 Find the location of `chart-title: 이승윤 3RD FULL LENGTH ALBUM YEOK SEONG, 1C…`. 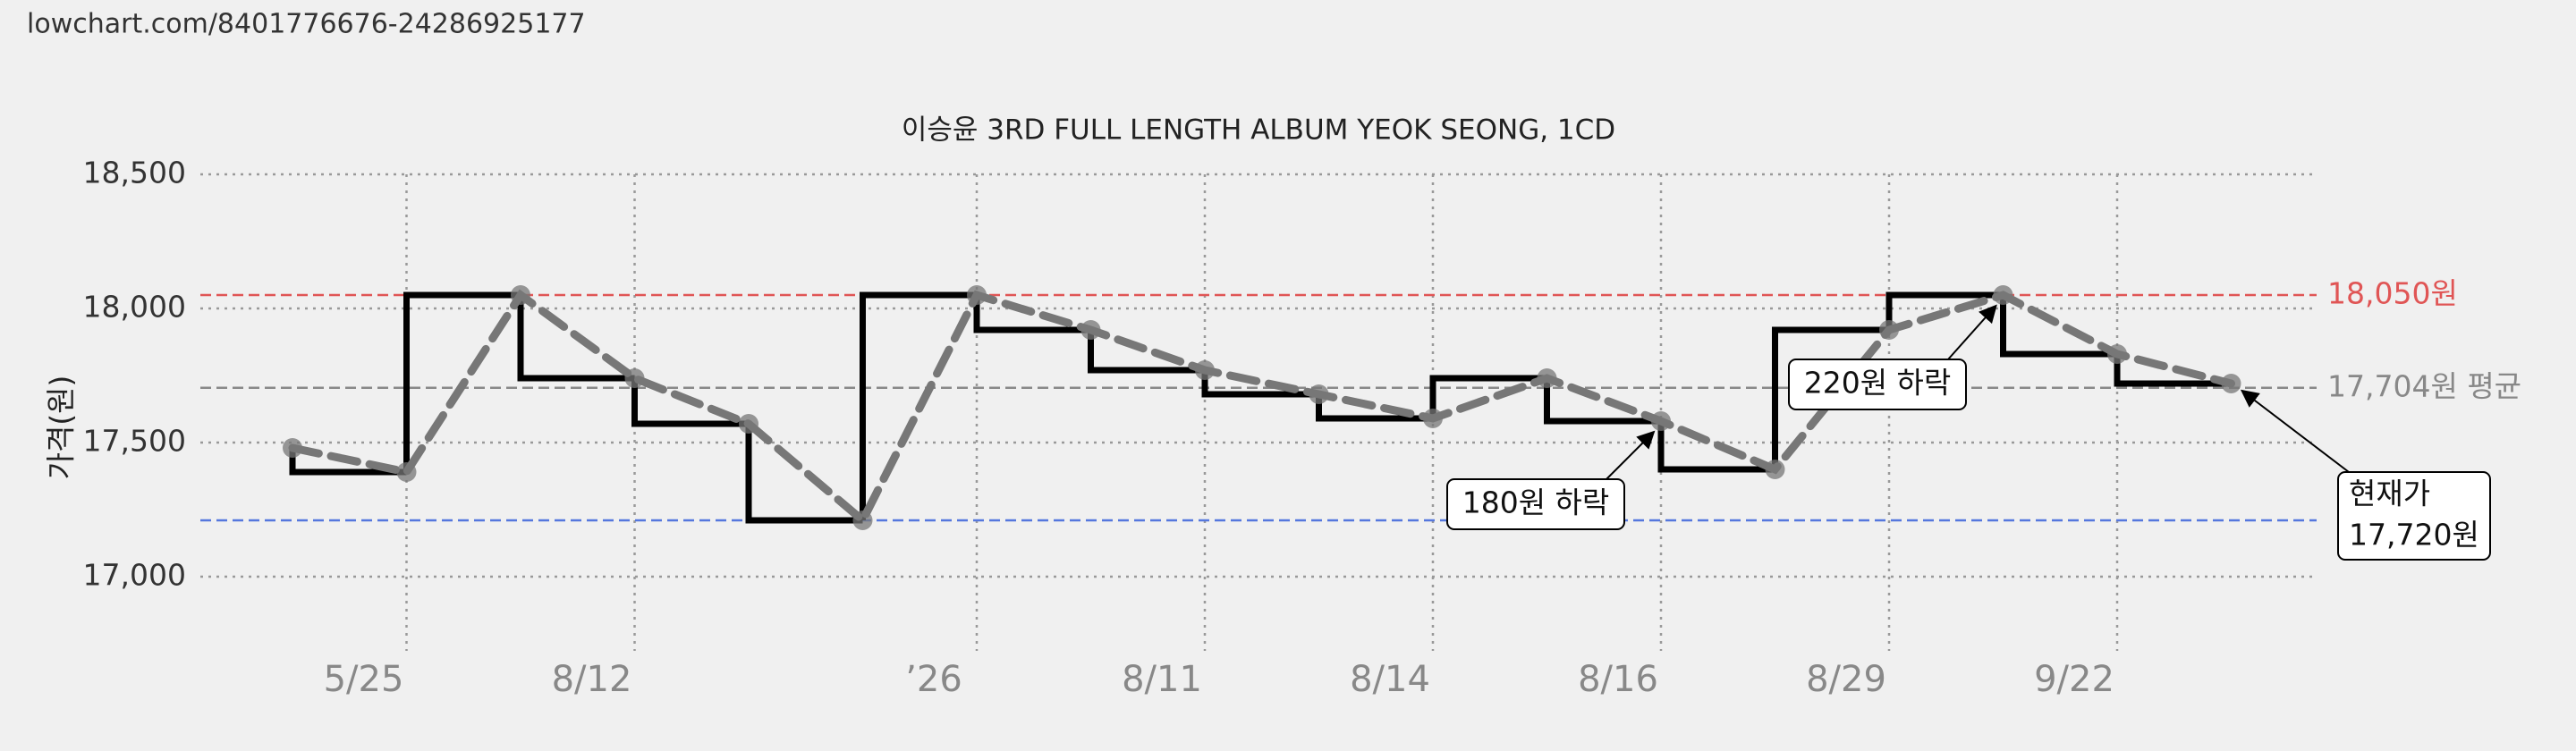

chart-title: 이승윤 3RD FULL LENGTH ALBUM YEOK SEONG, 1C… is located at coordinates (1258, 130).